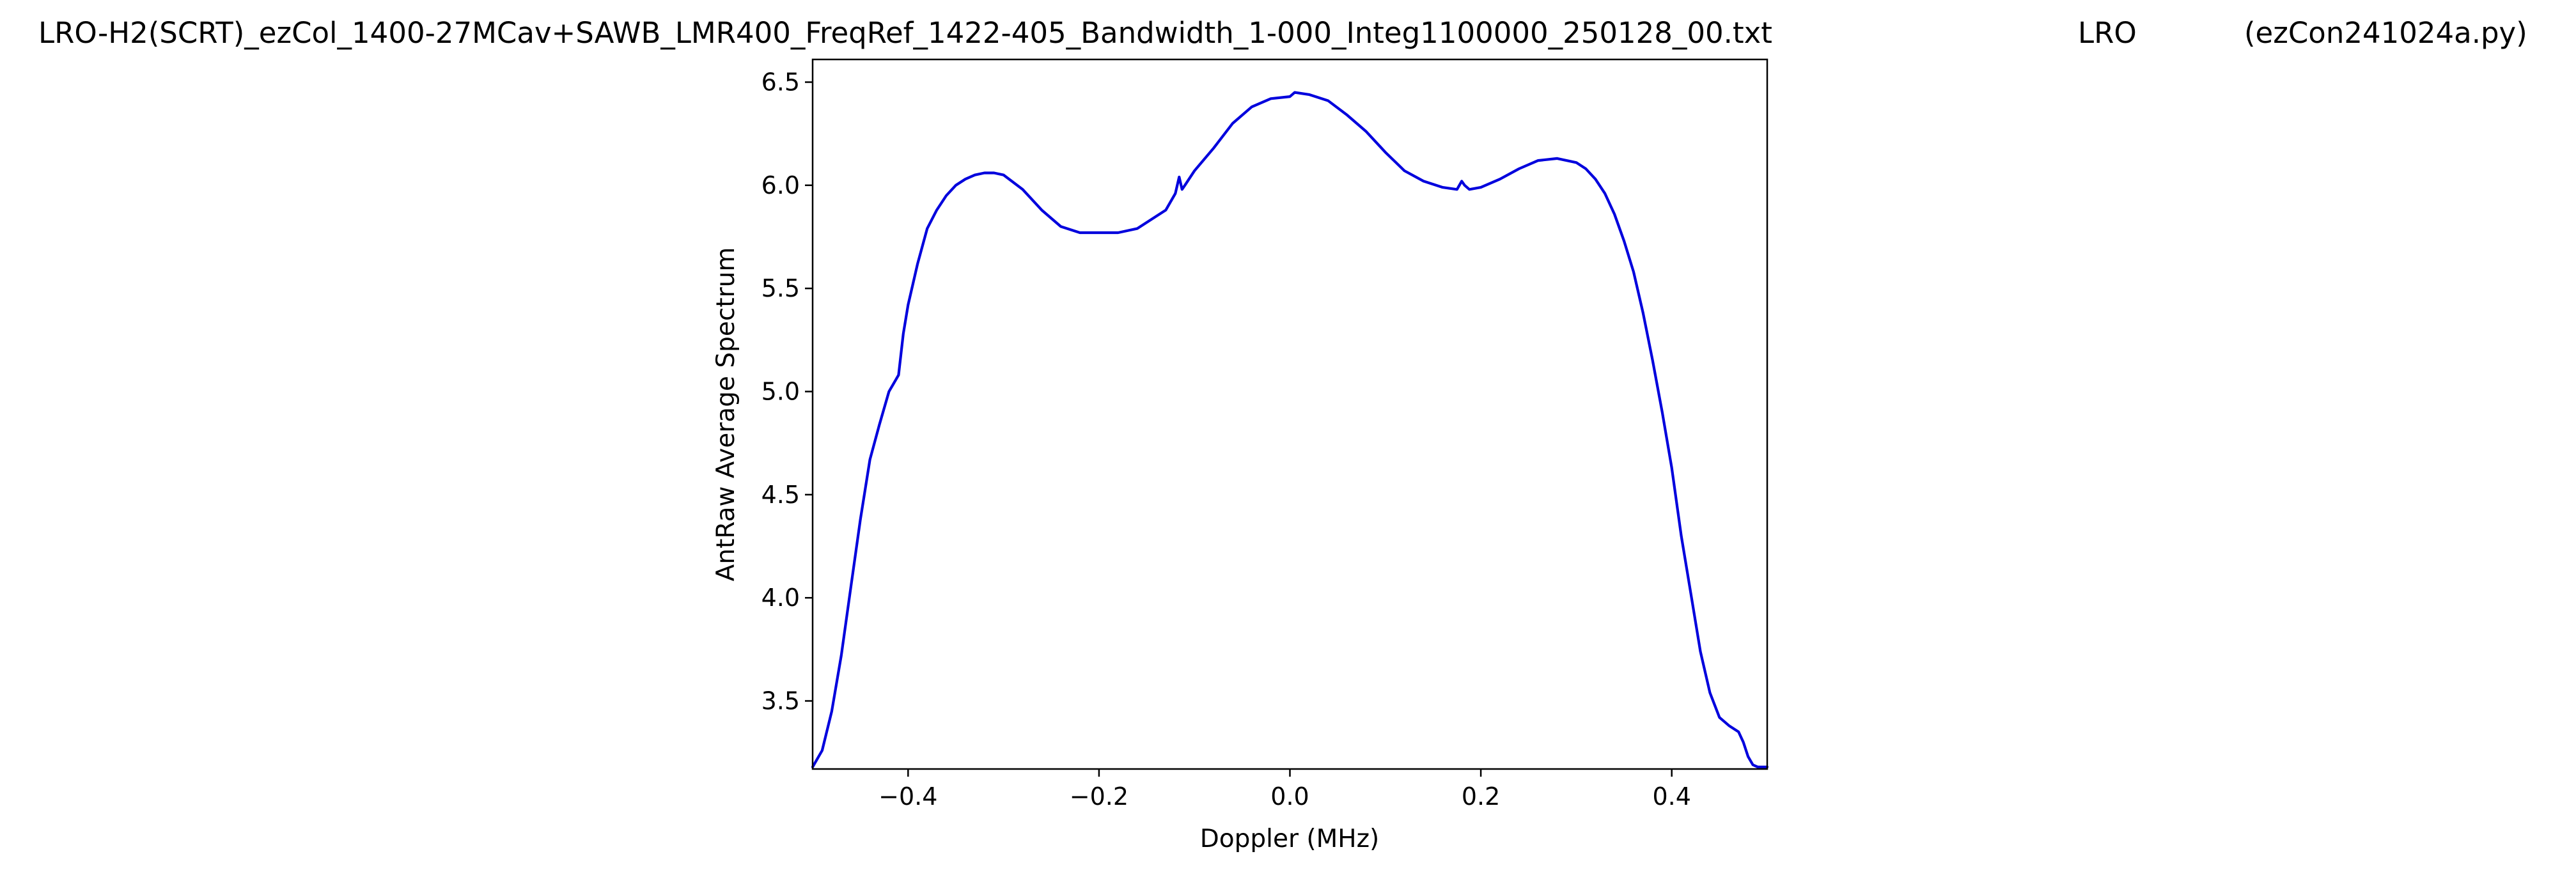 The height and width of the screenshot is (870, 2576). What do you see at coordinates (1481, 796) in the screenshot?
I see `x-tick-label: 0.2` at bounding box center [1481, 796].